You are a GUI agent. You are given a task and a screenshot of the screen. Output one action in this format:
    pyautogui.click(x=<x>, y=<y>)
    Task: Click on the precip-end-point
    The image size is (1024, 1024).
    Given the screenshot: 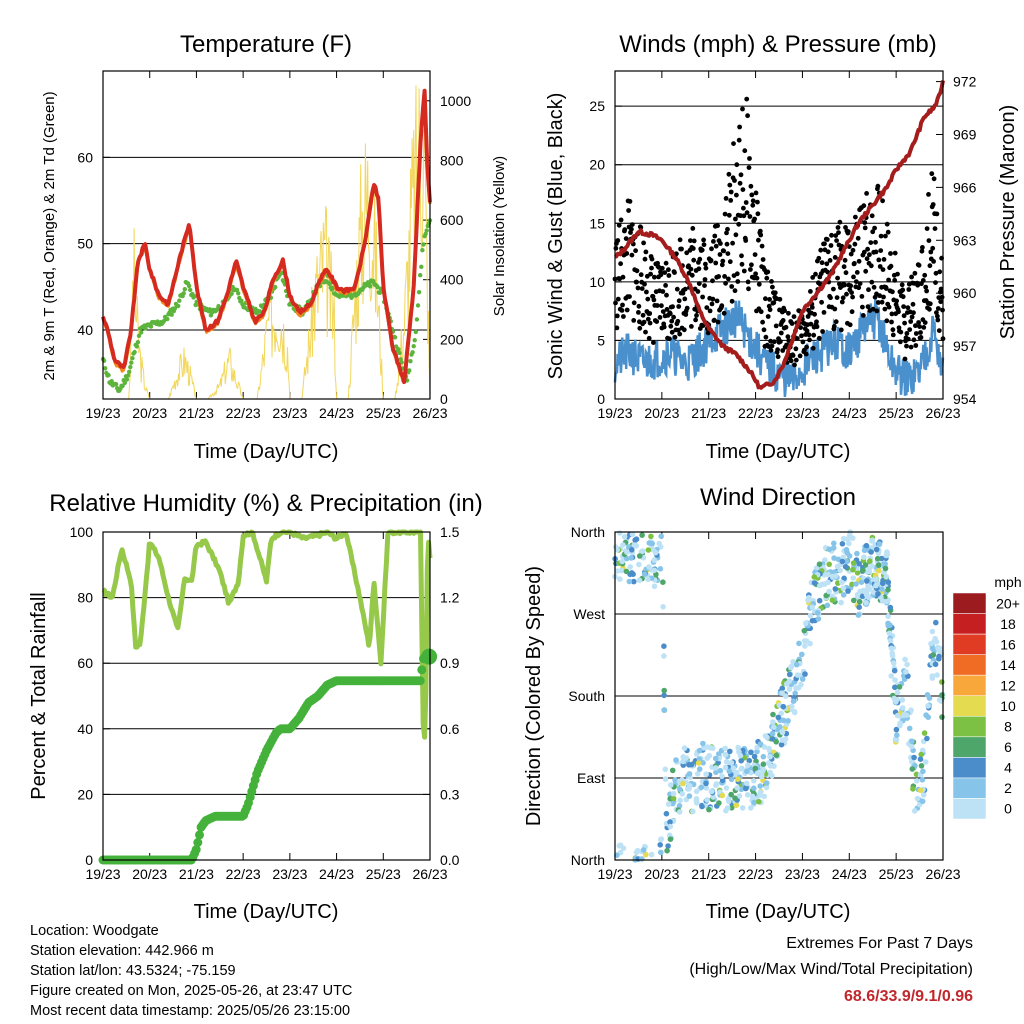 What is the action you would take?
    pyautogui.click(x=429, y=656)
    